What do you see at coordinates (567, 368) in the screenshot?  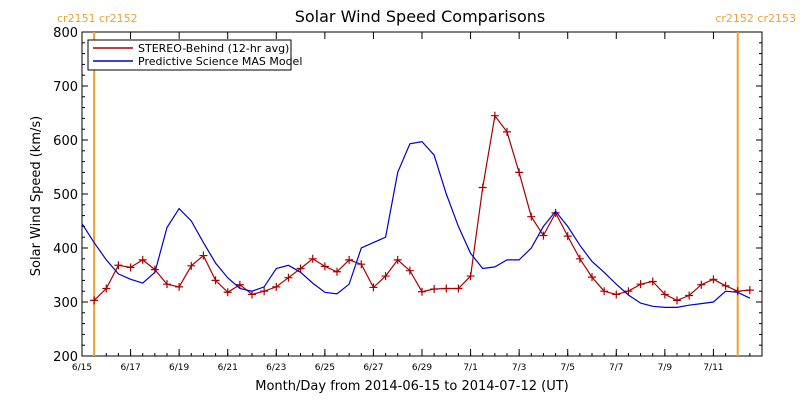 I see `x-tick-label: 7/5` at bounding box center [567, 368].